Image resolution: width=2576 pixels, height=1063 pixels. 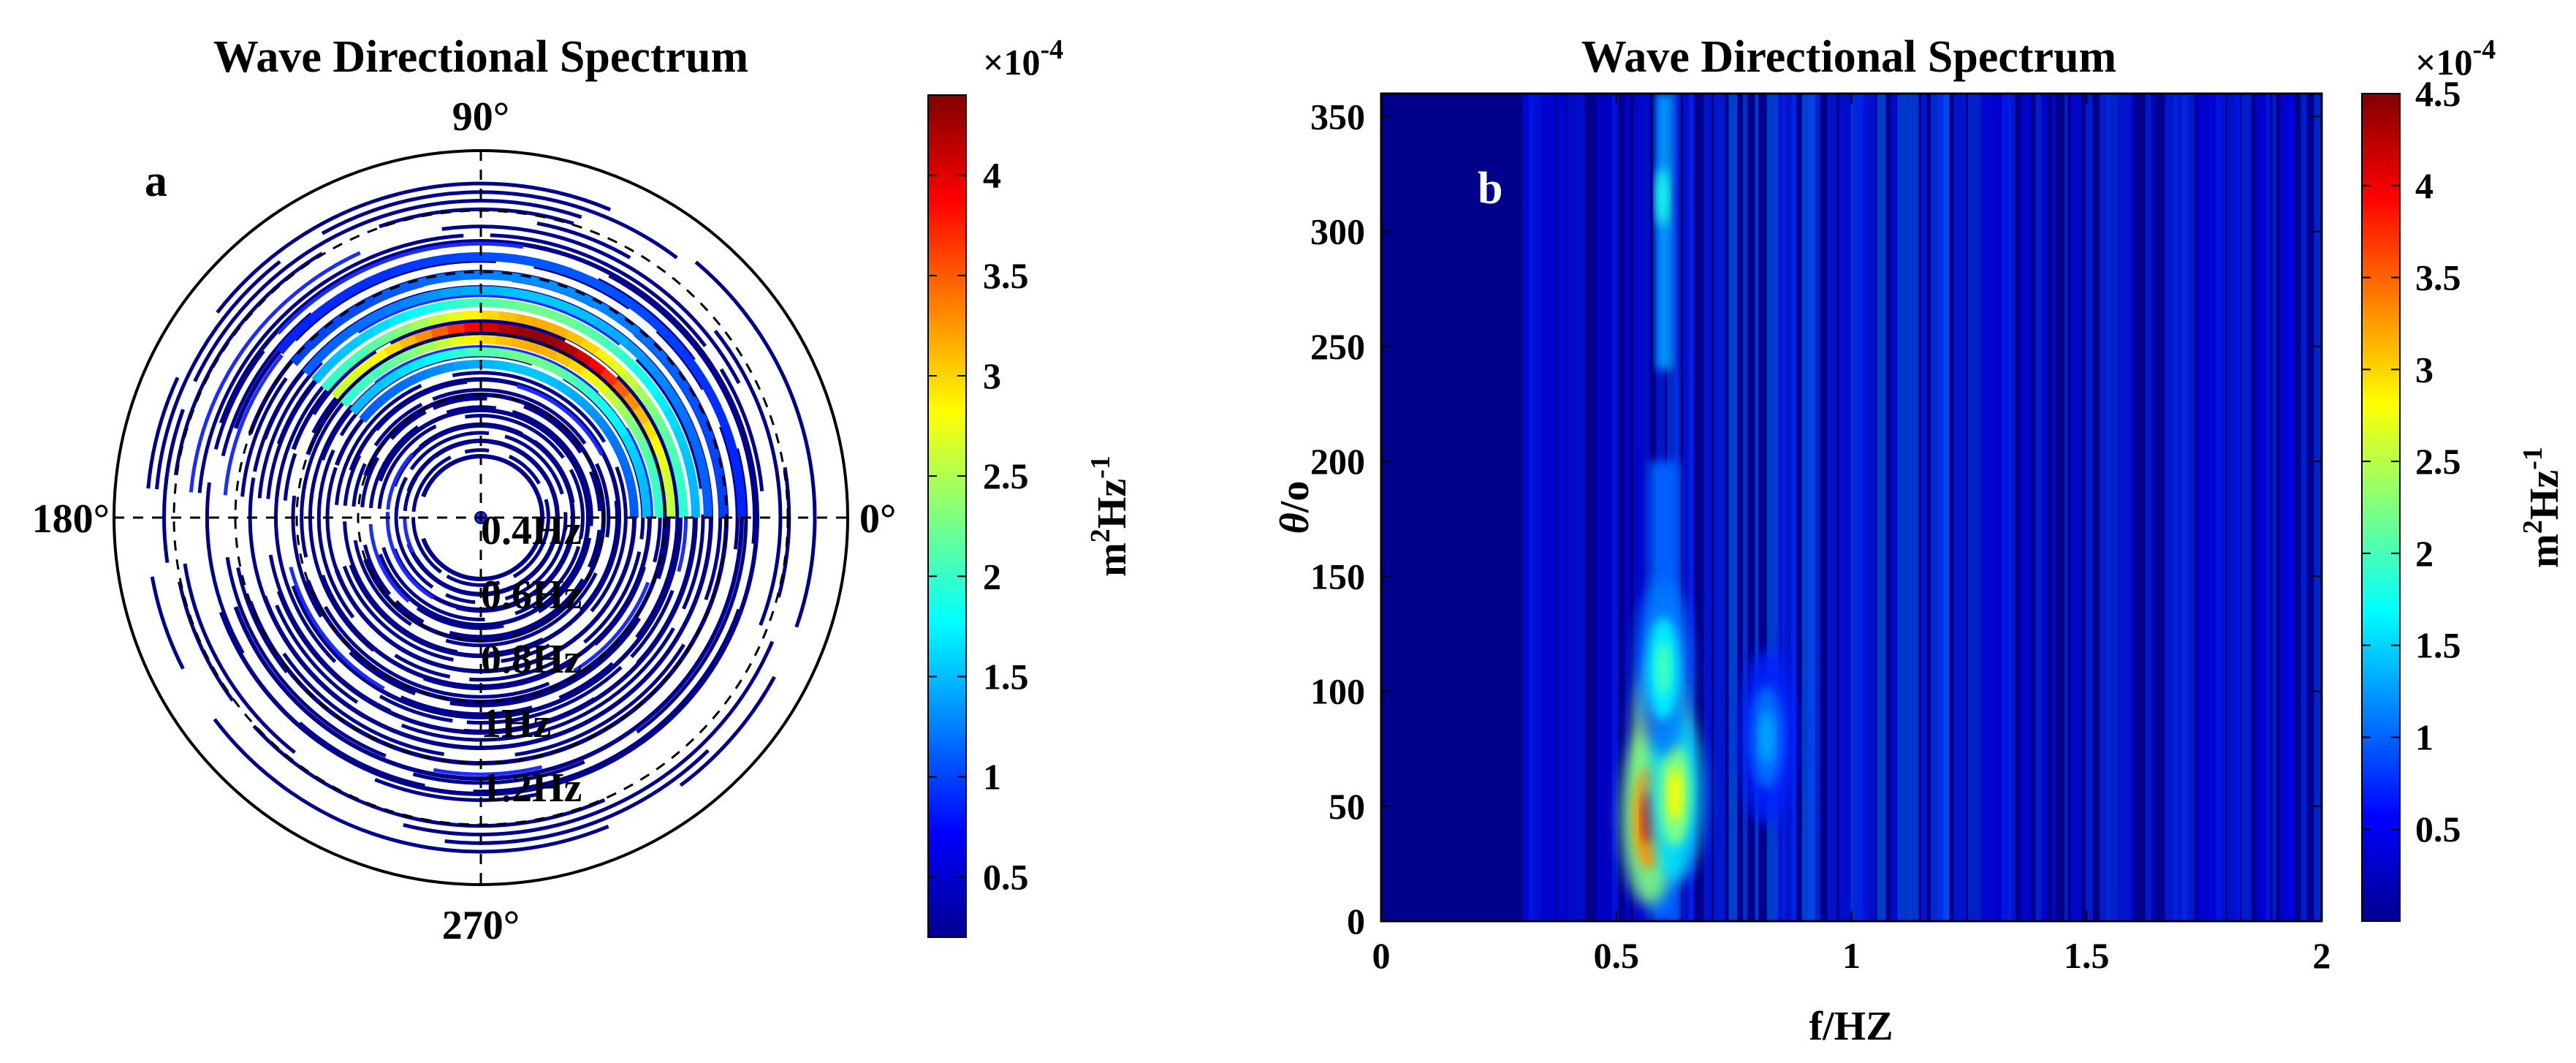 What do you see at coordinates (1006, 476) in the screenshot?
I see `colorbar-a-tick-label: 2.5` at bounding box center [1006, 476].